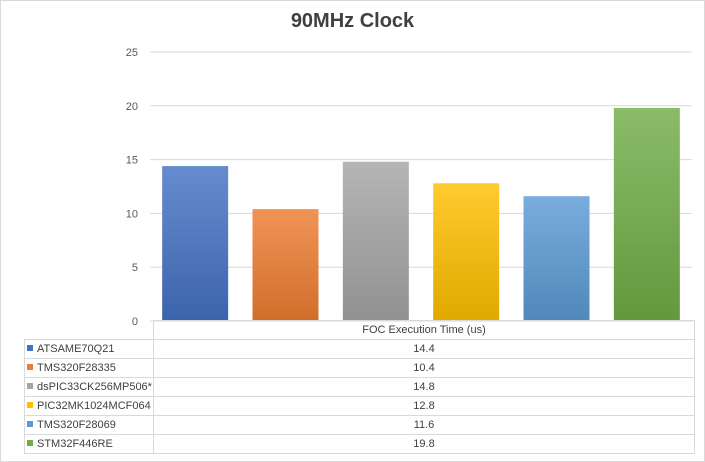 Image resolution: width=705 pixels, height=462 pixels. Describe the element at coordinates (424, 425) in the screenshot. I see `data-value: 11.6` at that location.